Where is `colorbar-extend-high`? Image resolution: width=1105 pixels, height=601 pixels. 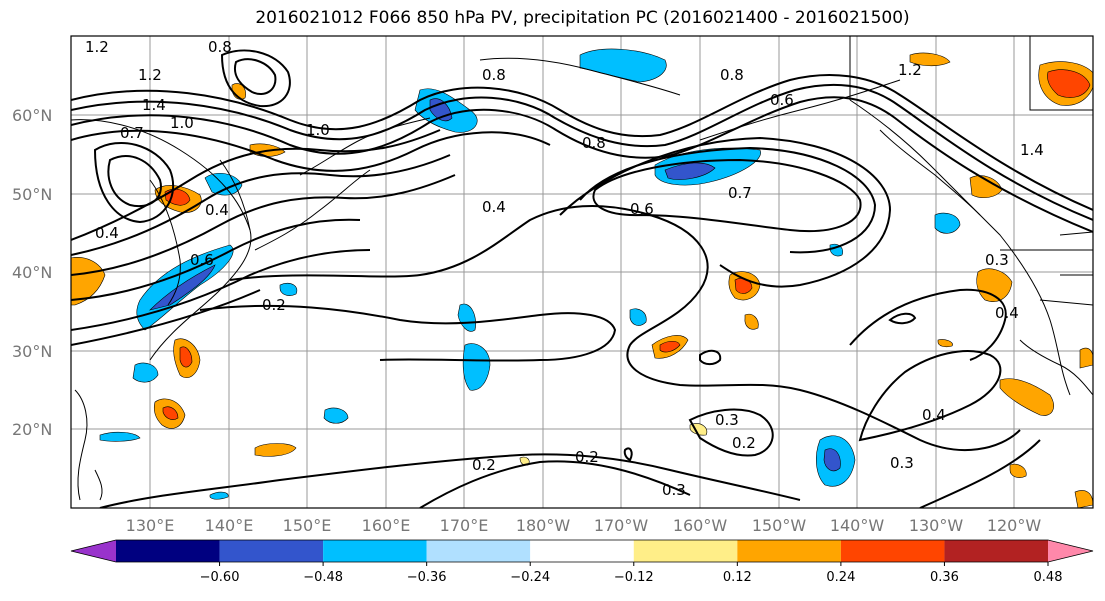
colorbar-extend-high is located at coordinates (1070, 551).